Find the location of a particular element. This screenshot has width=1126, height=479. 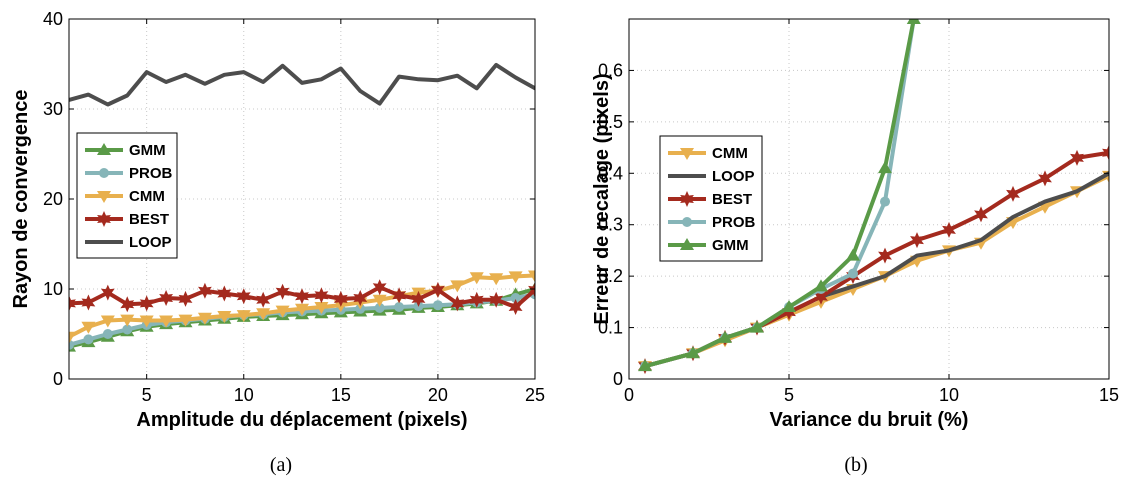

panel-a-y-axis-label: Rayon de convergence is located at coordinates (21, 199).